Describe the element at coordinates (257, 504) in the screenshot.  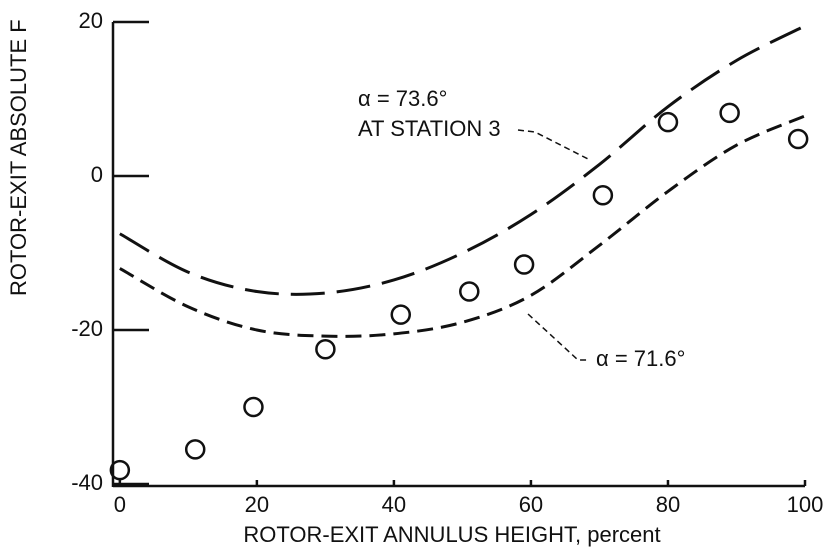
I see `x-tick-label: 20` at that location.